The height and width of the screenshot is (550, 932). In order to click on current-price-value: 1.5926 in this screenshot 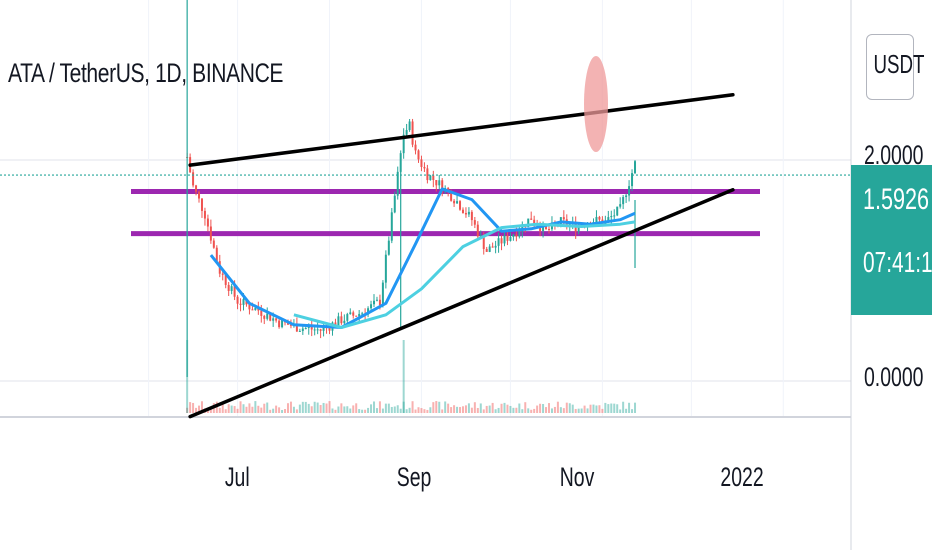, I will do `click(896, 199)`.